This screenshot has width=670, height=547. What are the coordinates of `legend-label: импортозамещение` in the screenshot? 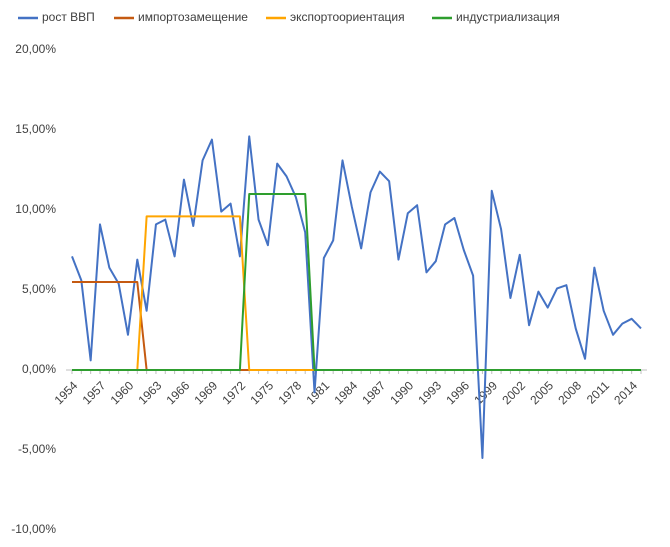 It's located at (193, 17).